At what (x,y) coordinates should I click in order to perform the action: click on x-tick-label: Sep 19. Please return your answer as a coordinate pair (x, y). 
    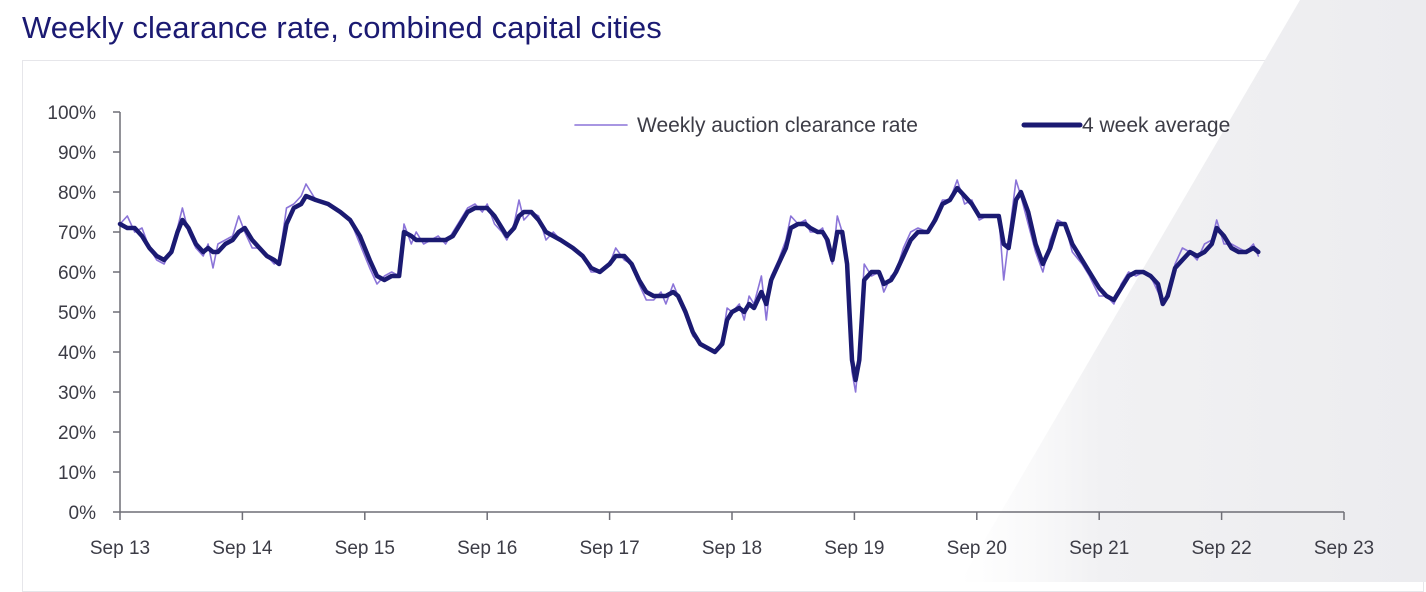
    Looking at the image, I should click on (854, 548).